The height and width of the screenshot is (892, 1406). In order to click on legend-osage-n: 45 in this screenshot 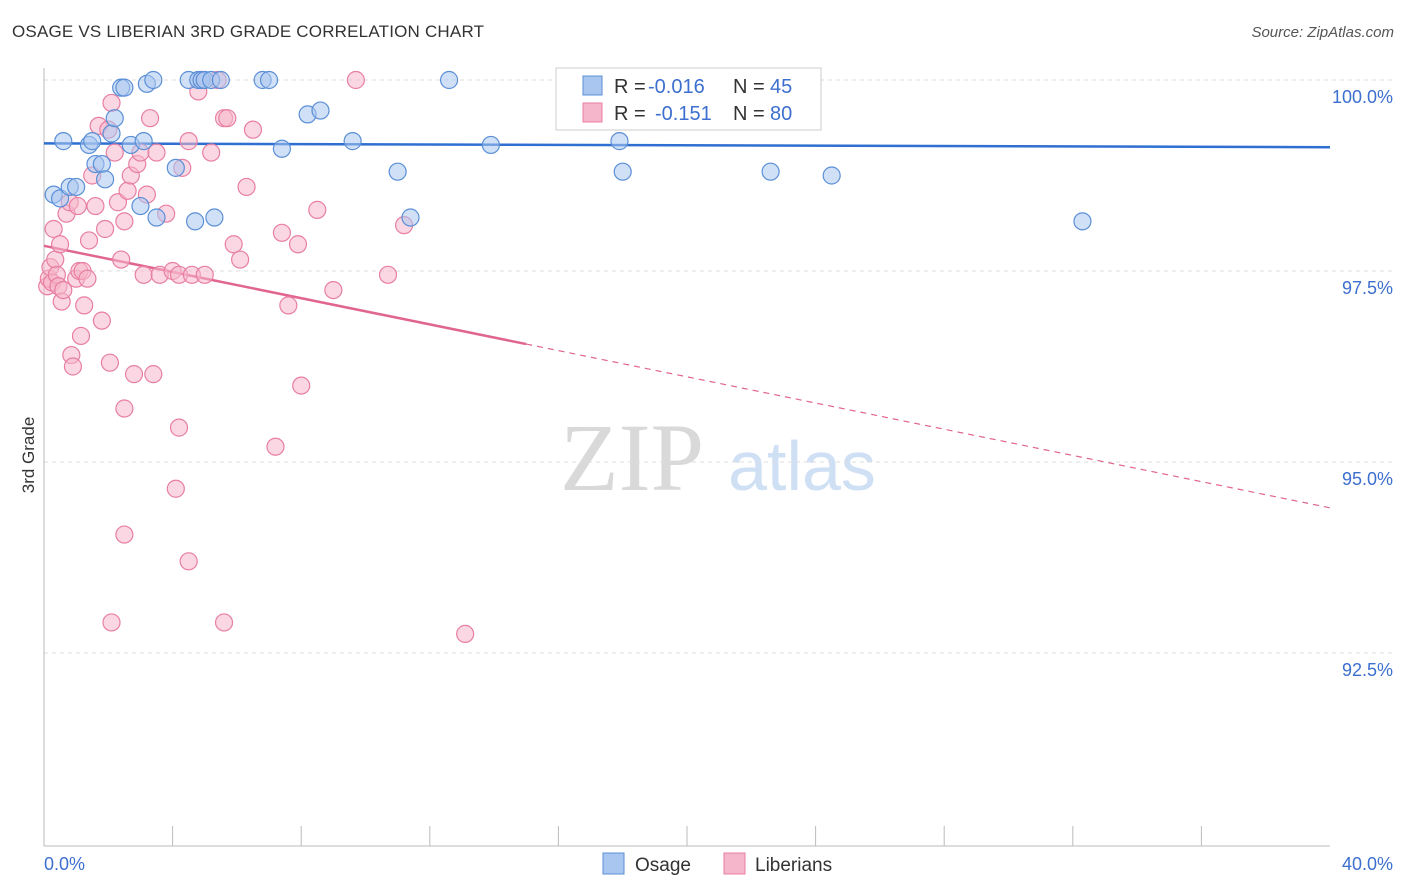, I will do `click(781, 87)`.